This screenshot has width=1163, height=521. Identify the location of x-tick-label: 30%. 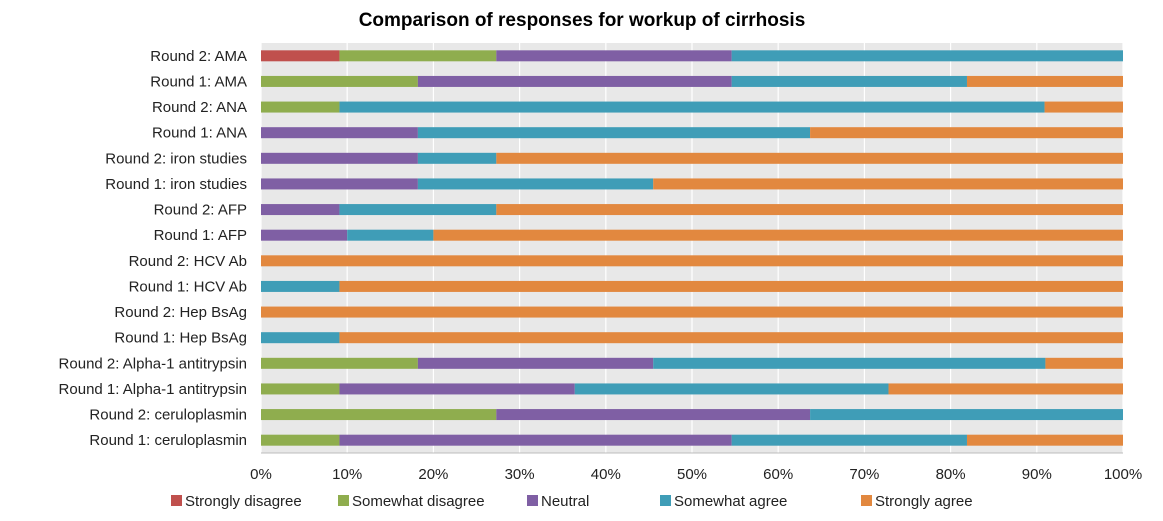
(520, 474).